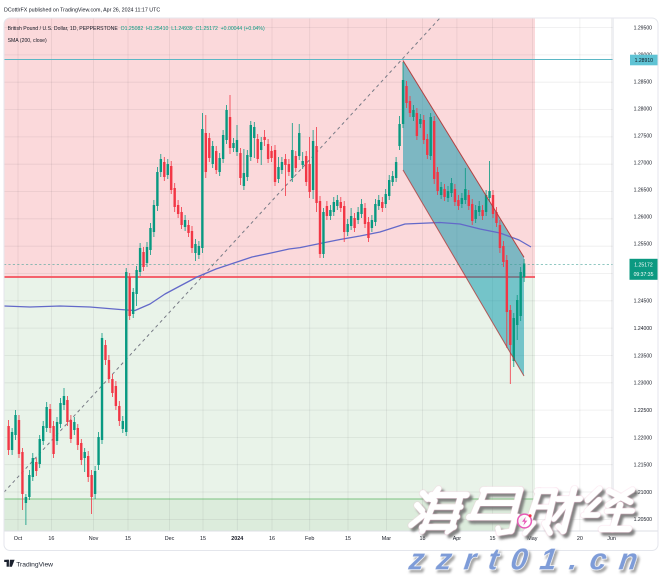  Describe the element at coordinates (27, 41) in the screenshot. I see `svg-text: SMA (200, close)` at that location.